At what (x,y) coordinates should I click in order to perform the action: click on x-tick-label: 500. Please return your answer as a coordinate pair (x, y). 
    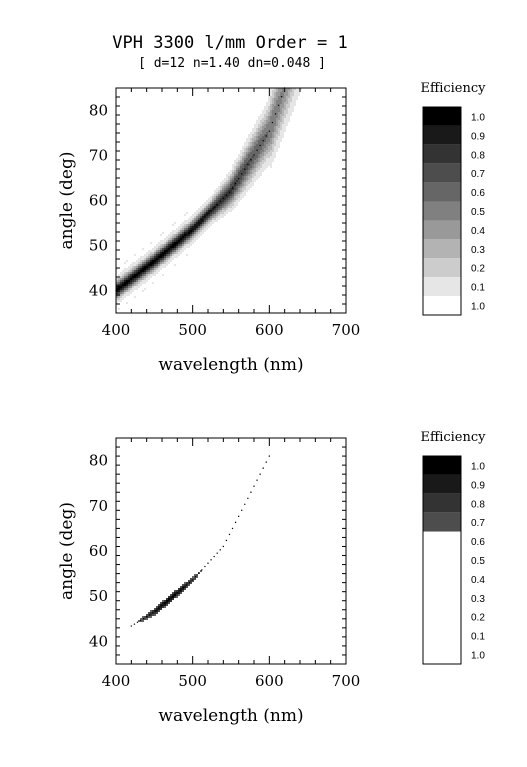
    Looking at the image, I should click on (192, 681).